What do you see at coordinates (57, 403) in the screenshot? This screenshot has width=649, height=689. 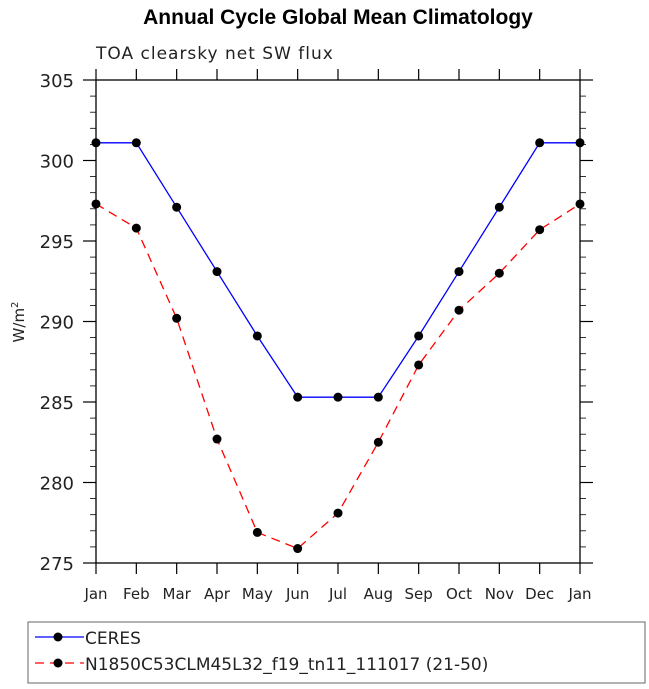 I see `y-tick-label: 285` at bounding box center [57, 403].